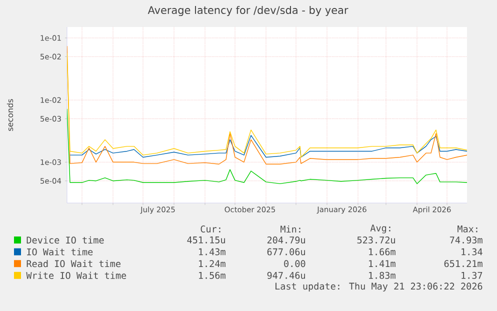  I want to click on text: 1.41m, so click(382, 263).